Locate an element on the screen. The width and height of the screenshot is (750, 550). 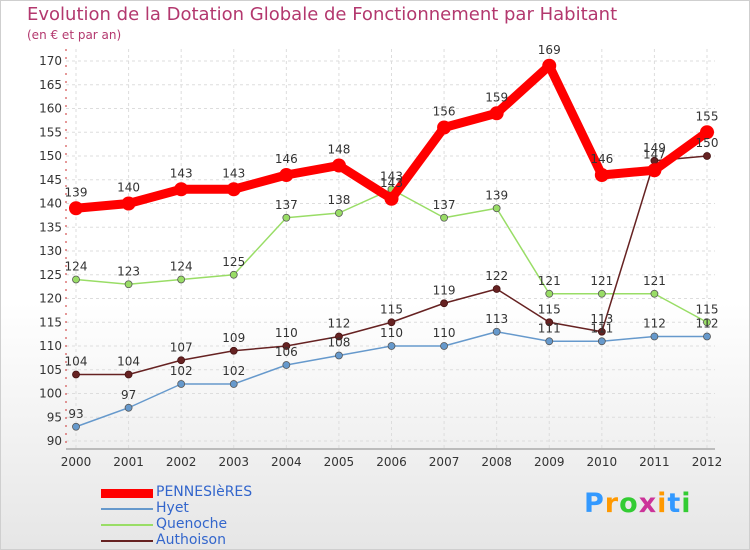
y-tick-label: 105 is located at coordinates (50, 370).